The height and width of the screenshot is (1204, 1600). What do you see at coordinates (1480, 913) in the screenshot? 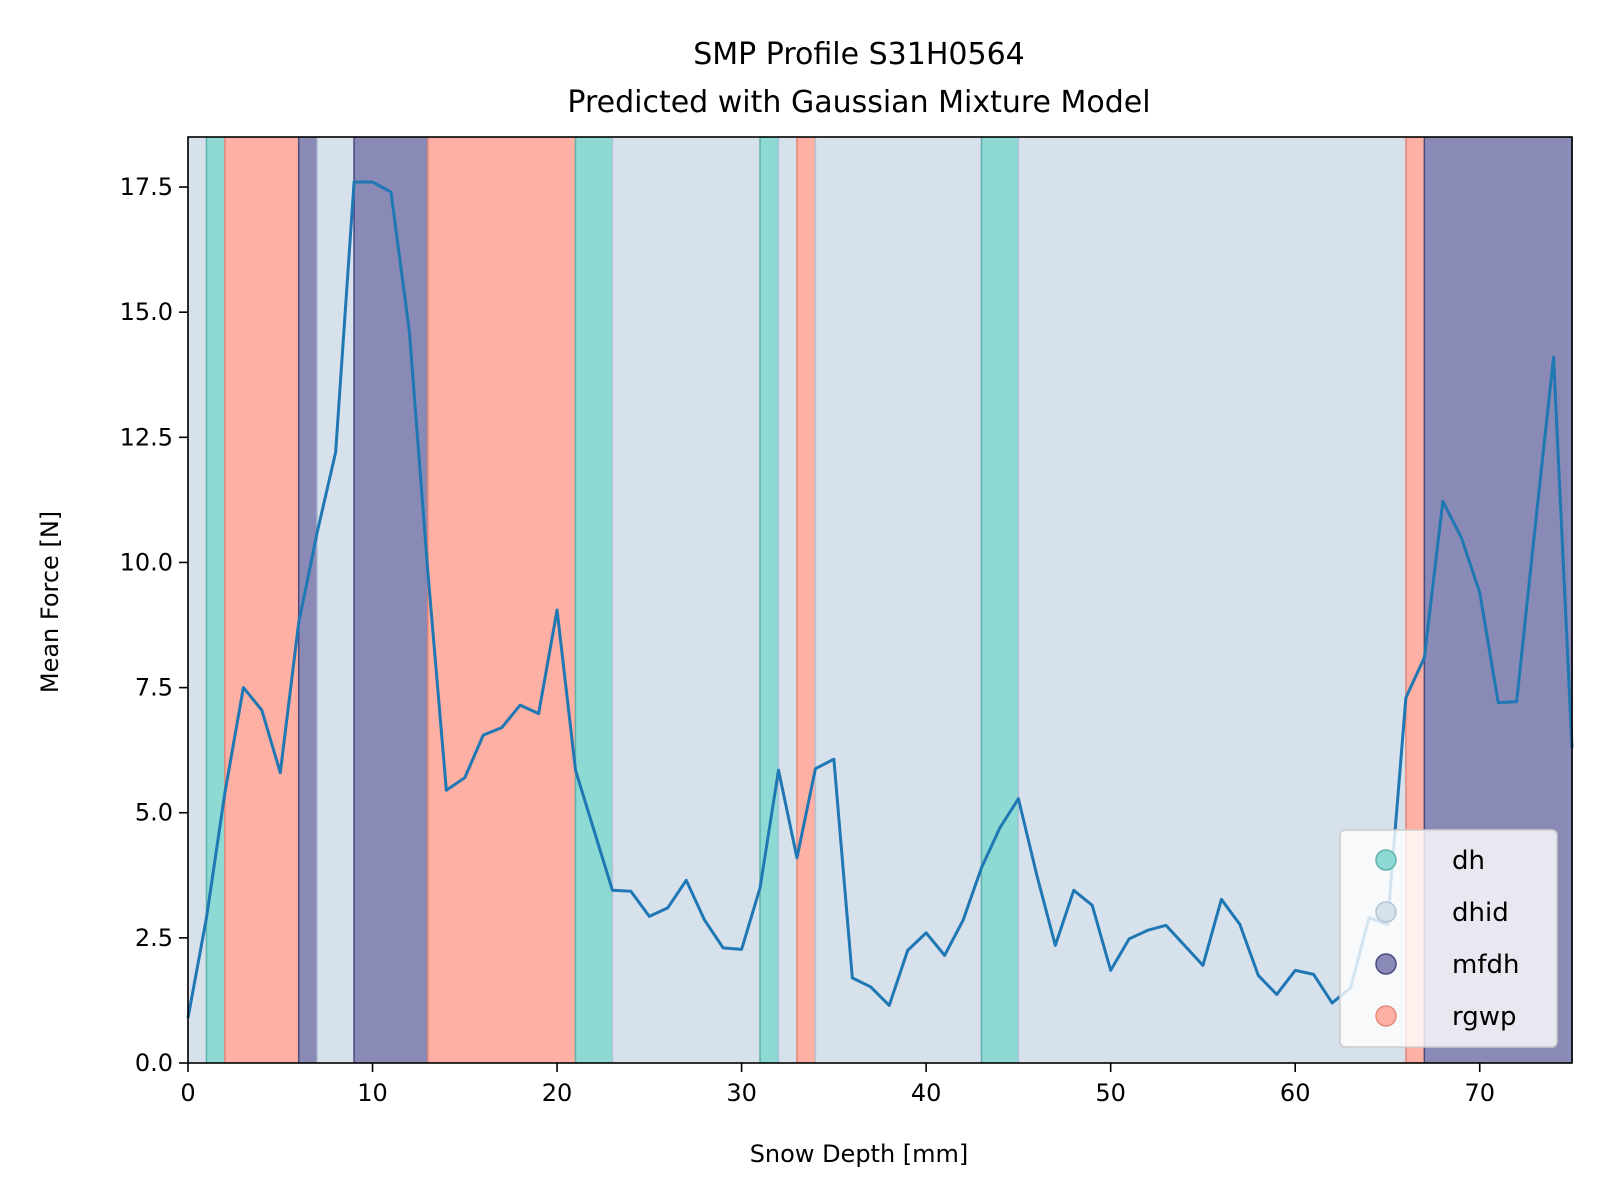
I see `legend-label-dhid: dhid` at bounding box center [1480, 913].